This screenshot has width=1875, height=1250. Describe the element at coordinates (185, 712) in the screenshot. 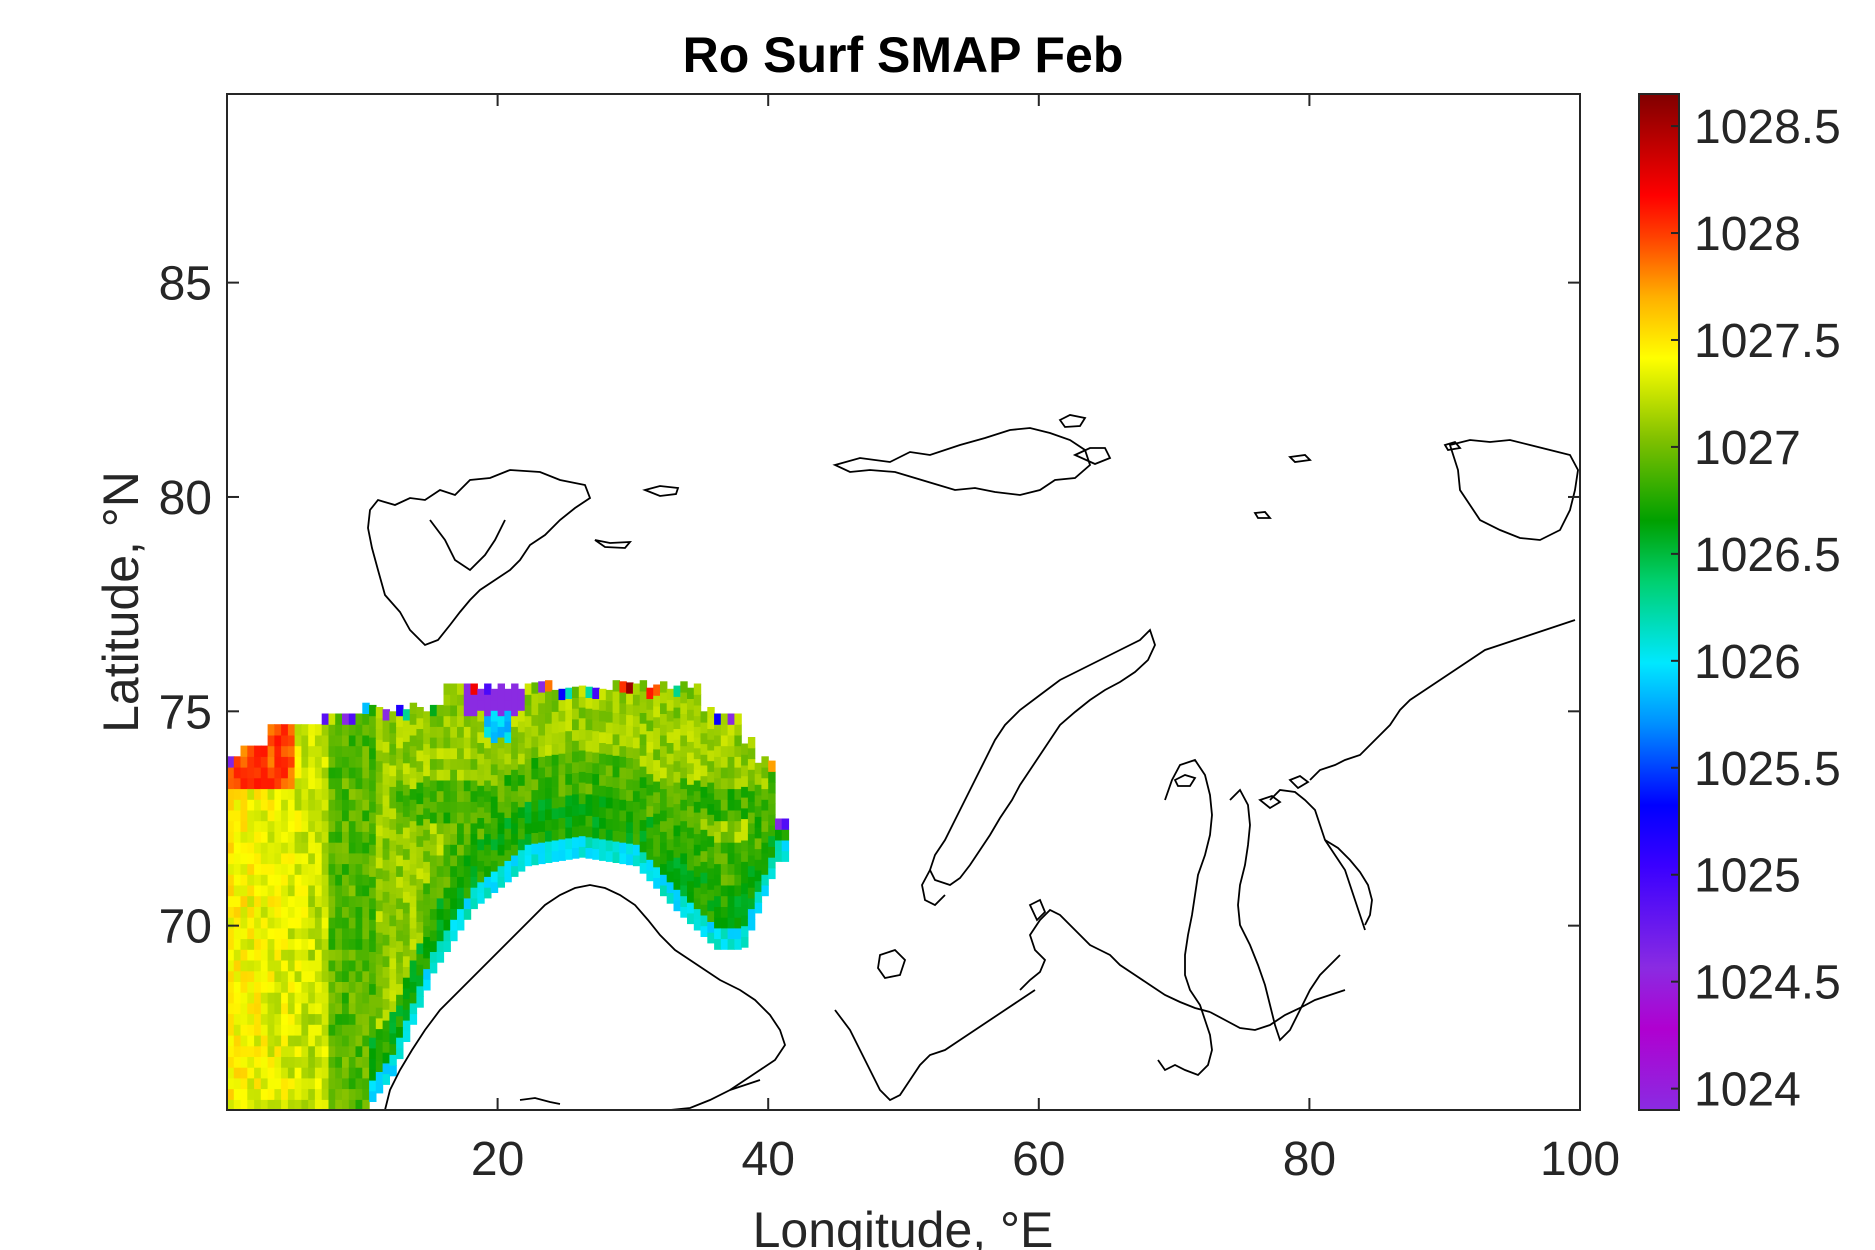

I see `y-tick-label: 75` at that location.